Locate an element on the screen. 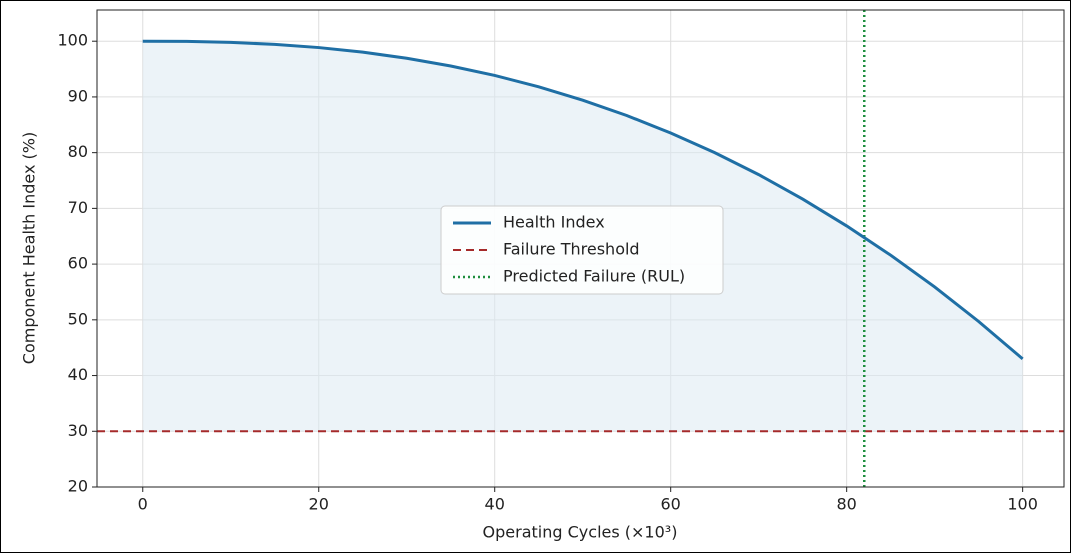  x-tick-label: 100 is located at coordinates (1022, 504).